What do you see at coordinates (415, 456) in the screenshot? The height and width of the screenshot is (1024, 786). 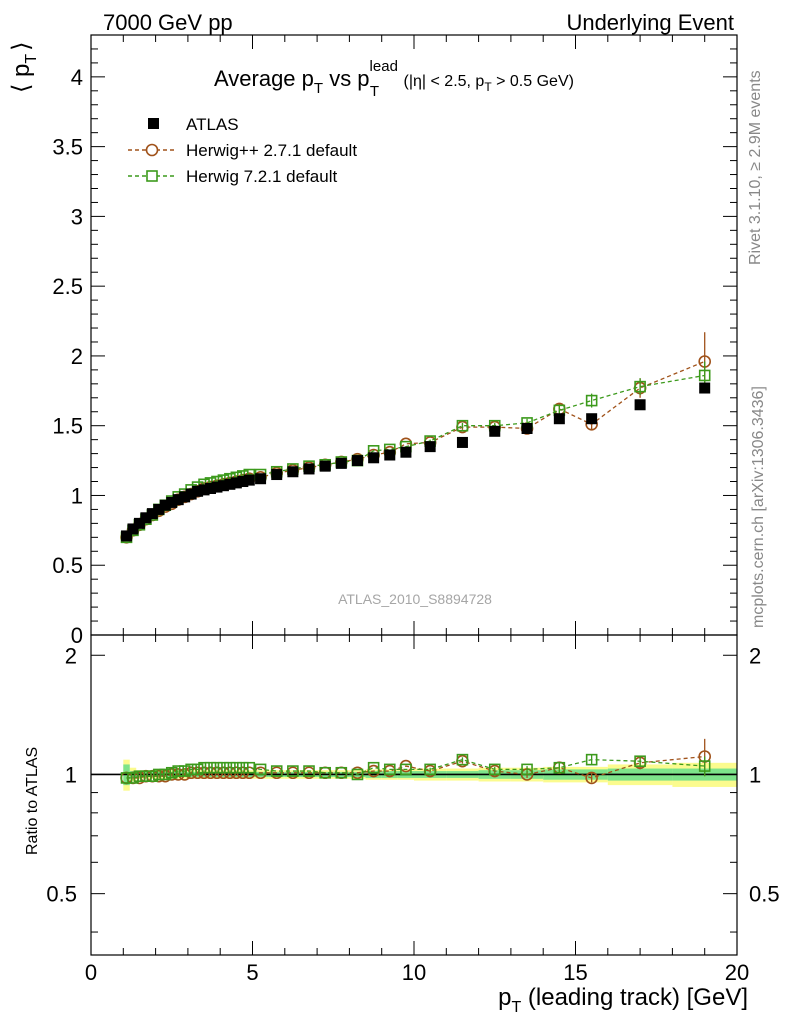 I see `herwig7-main-line` at bounding box center [415, 456].